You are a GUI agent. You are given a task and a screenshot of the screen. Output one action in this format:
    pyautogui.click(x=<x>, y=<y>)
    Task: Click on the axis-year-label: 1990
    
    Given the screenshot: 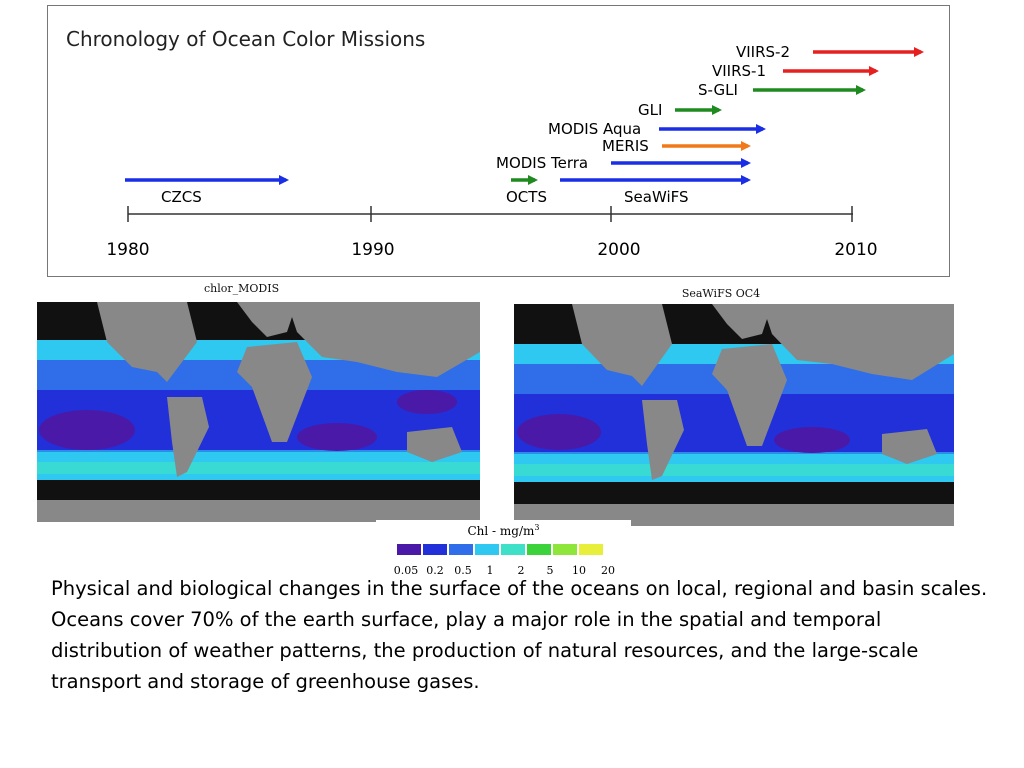 What is the action you would take?
    pyautogui.click(x=372, y=250)
    